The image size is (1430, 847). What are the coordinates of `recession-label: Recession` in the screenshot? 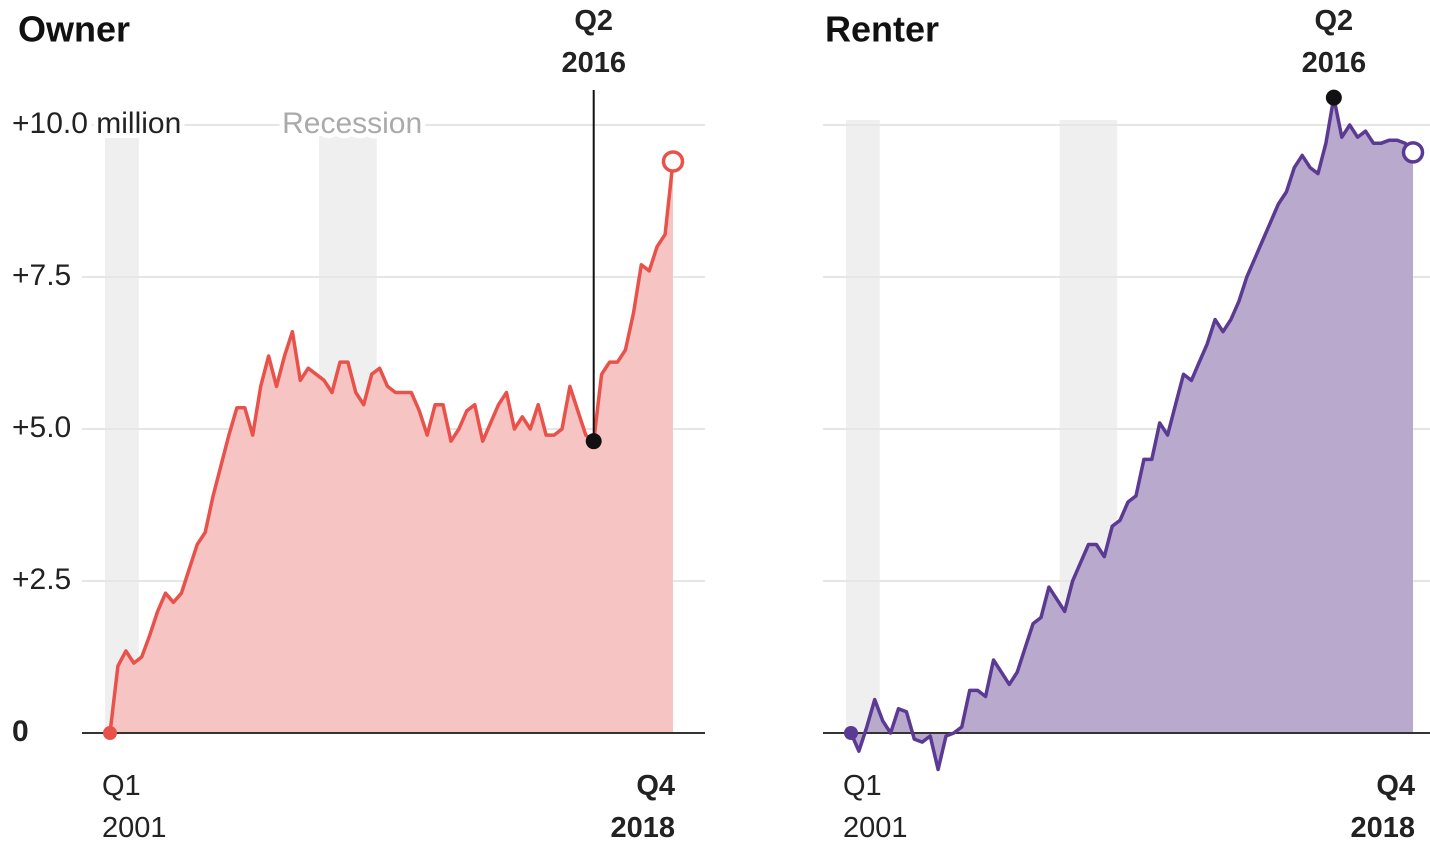 It's located at (352, 123).